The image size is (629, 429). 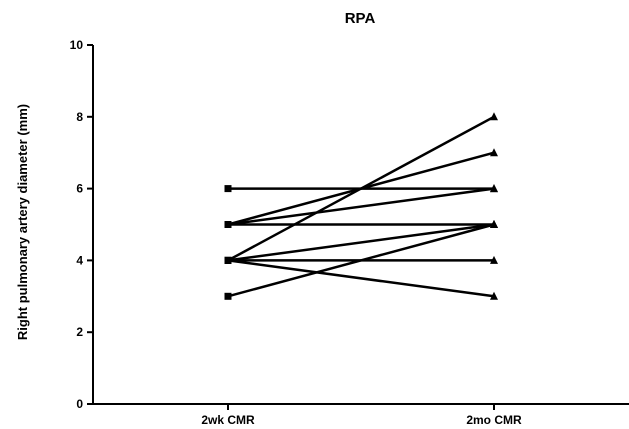 What do you see at coordinates (360, 18) in the screenshot?
I see `chart-title: RPA` at bounding box center [360, 18].